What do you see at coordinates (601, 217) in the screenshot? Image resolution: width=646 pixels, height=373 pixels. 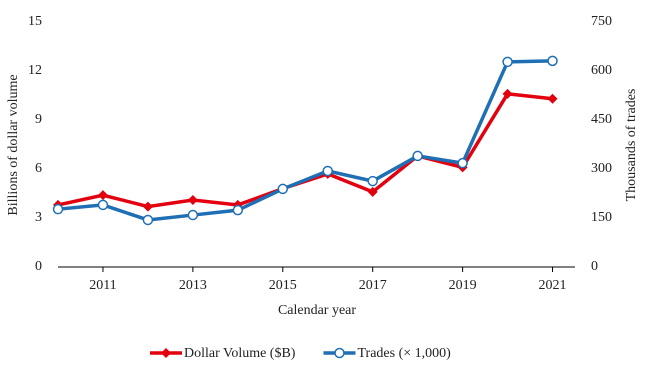 I see `y2-tick-label: 150` at bounding box center [601, 217].